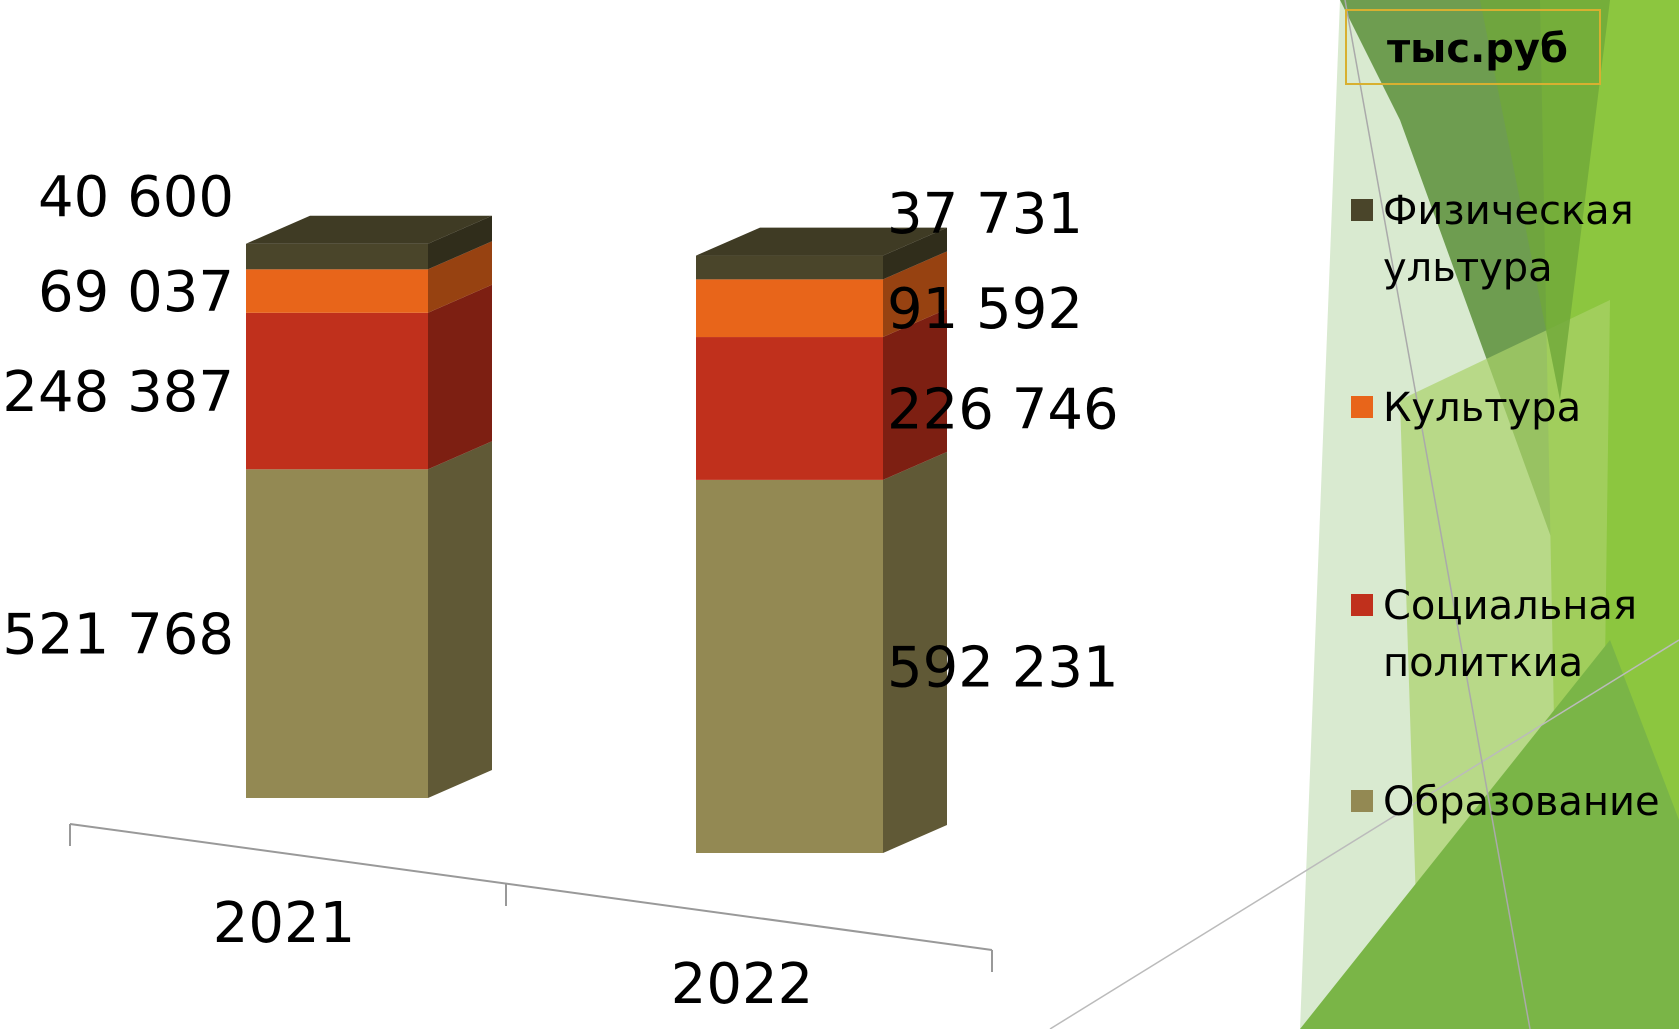 This screenshot has height=1029, width=1679. What do you see at coordinates (118, 635) in the screenshot?
I see `value-label: 521 768` at bounding box center [118, 635].